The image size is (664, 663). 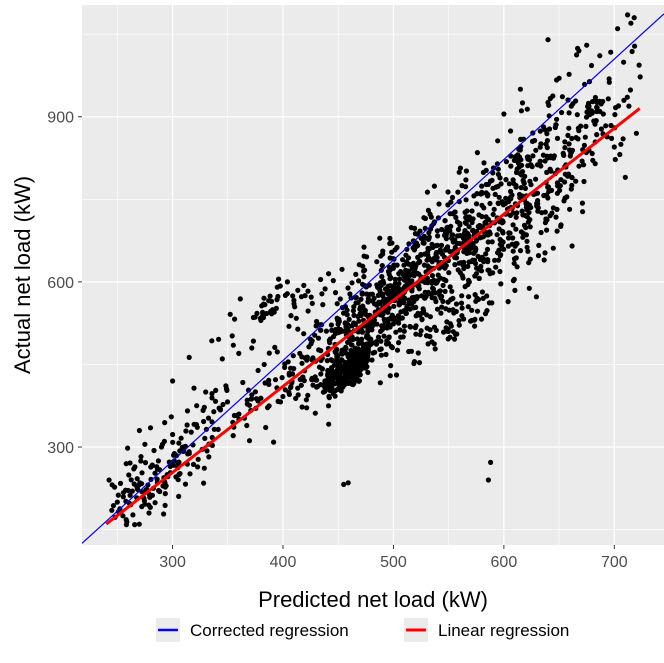 What do you see at coordinates (22, 275) in the screenshot?
I see `y-axis-label: Actual net load (kW)` at bounding box center [22, 275].